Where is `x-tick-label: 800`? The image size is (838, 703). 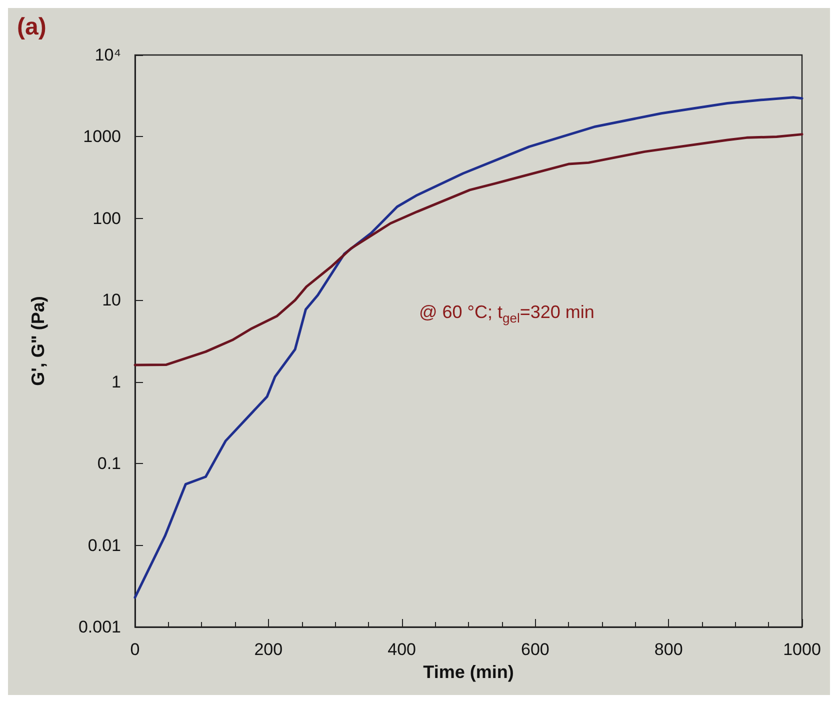 x-tick-label: 800 is located at coordinates (668, 649).